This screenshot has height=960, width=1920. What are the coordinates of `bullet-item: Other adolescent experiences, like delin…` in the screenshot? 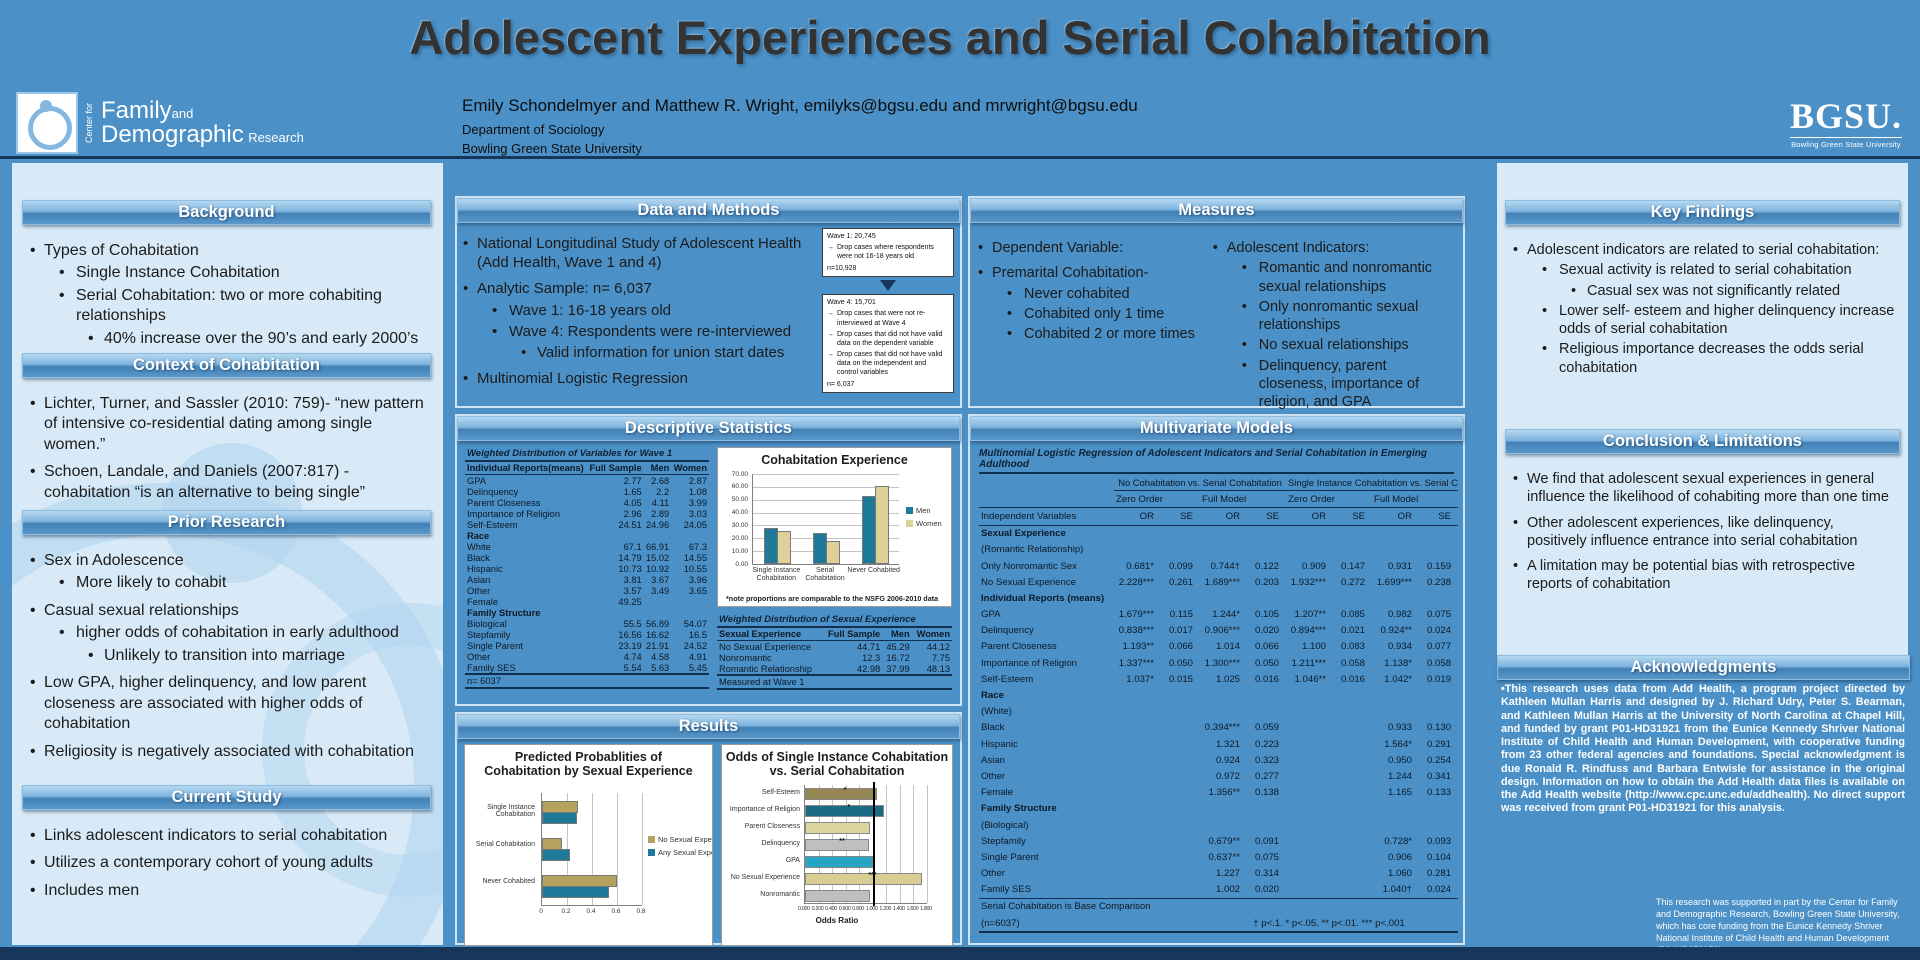 It's located at (1702, 532).